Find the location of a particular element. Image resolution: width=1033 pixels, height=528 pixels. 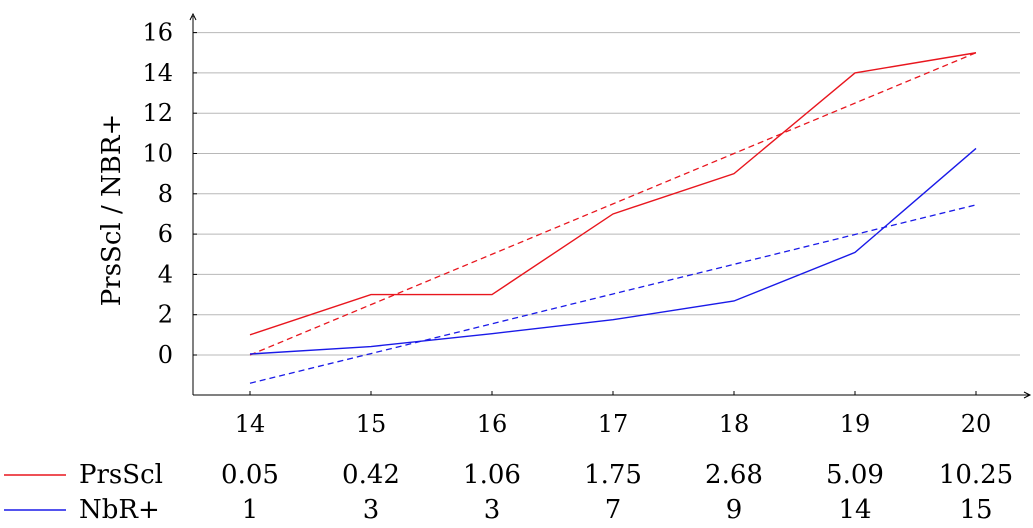

y-tick-label: 6 is located at coordinates (165, 234).